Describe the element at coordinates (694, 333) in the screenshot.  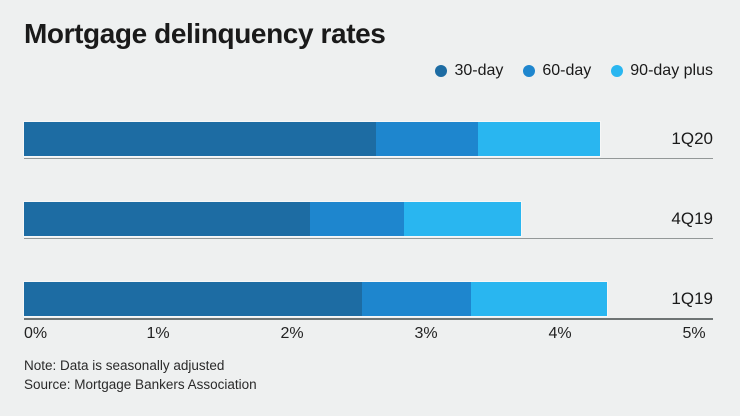
I see `x-tick-5pct: 5%` at that location.